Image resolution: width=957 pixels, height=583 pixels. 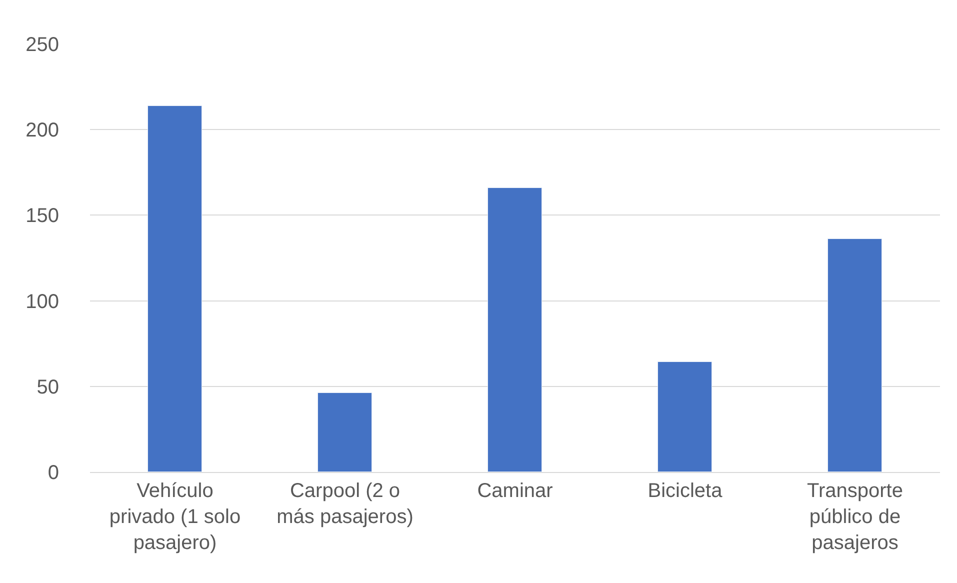 What do you see at coordinates (686, 491) in the screenshot?
I see `x-tick-label: Bicicleta` at bounding box center [686, 491].